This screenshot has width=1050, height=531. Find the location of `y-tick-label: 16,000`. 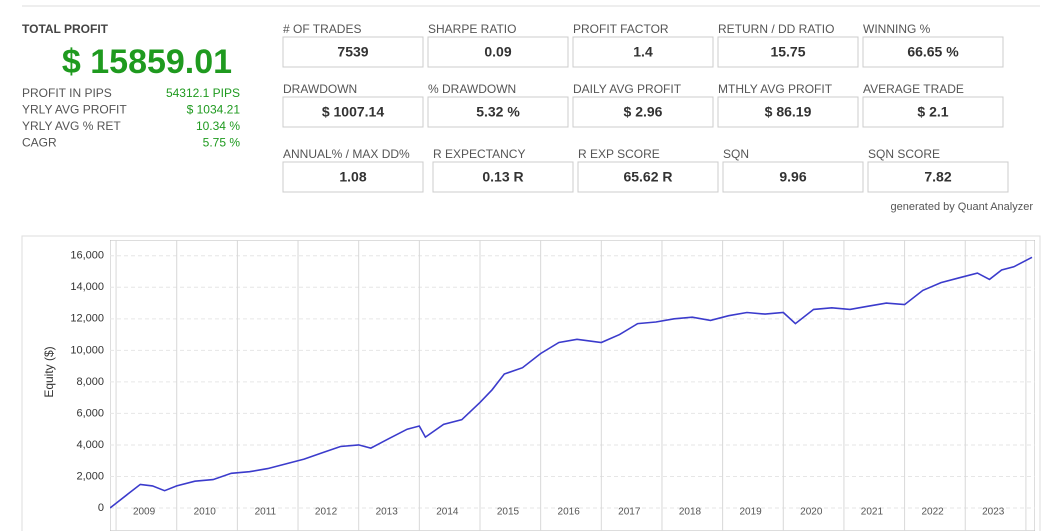

y-tick-label: 16,000 is located at coordinates (87, 256).